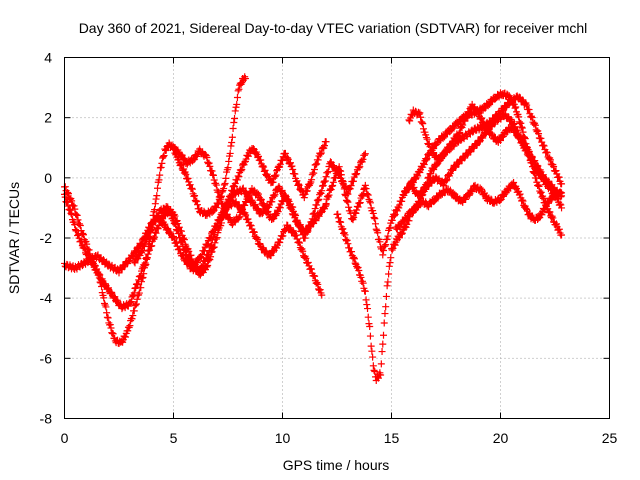 This screenshot has width=640, height=480. I want to click on y-tick-label: 0, so click(48, 178).